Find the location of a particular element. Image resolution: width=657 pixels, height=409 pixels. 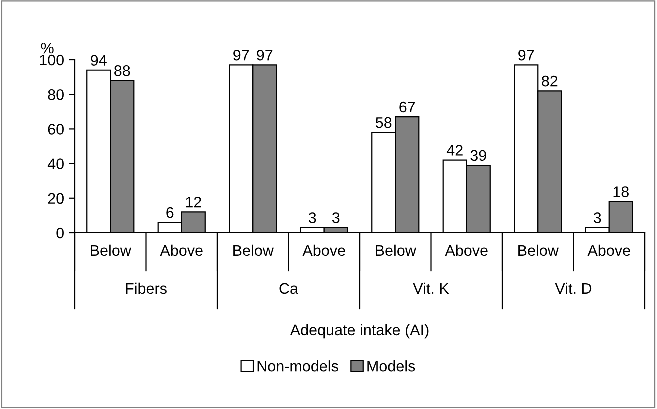

data-label: 67 is located at coordinates (408, 107).